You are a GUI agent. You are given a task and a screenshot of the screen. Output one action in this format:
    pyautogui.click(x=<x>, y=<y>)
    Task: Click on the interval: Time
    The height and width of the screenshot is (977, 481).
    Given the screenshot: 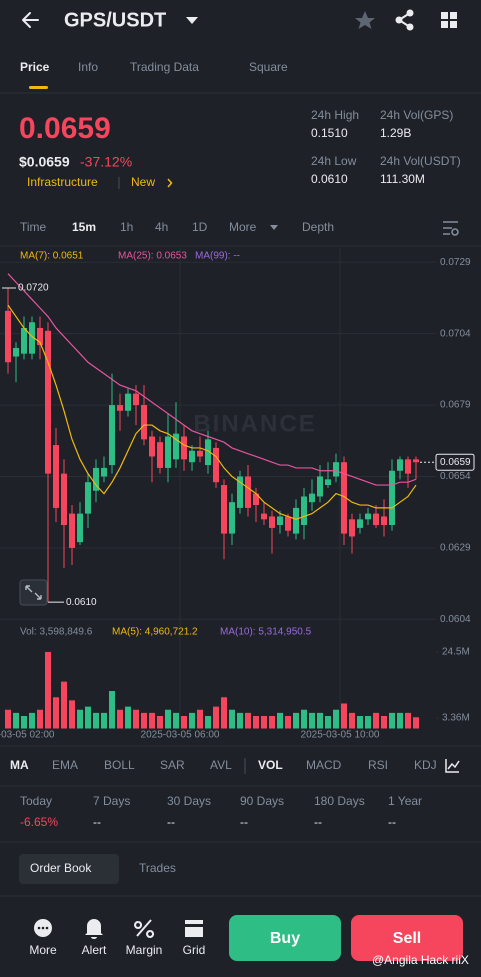 What is the action you would take?
    pyautogui.click(x=33, y=227)
    